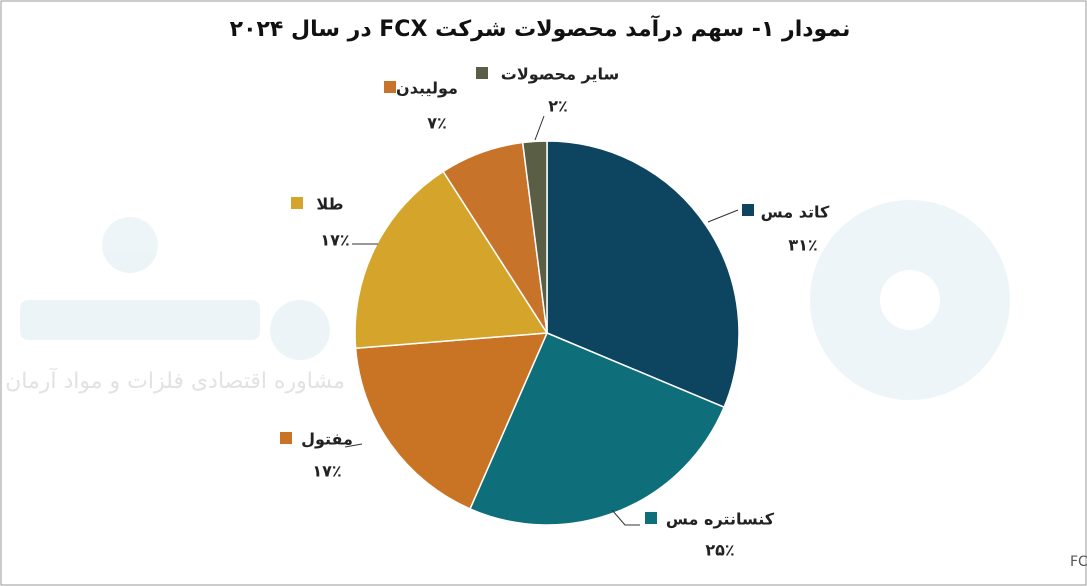 This screenshot has width=1087, height=586. What do you see at coordinates (719, 550) in the screenshot?
I see `value-label: ۲۵٪` at bounding box center [719, 550].